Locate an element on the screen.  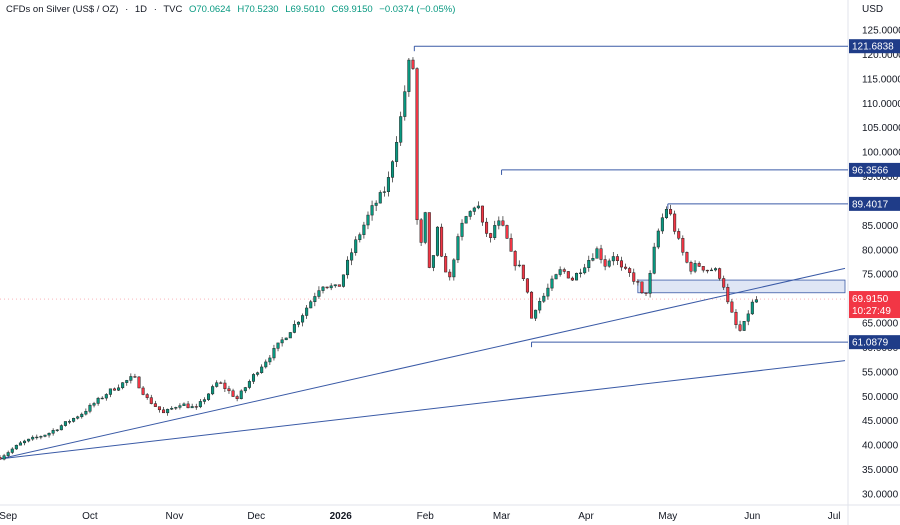
y-tick-label: 120.0000 is located at coordinates (881, 55).